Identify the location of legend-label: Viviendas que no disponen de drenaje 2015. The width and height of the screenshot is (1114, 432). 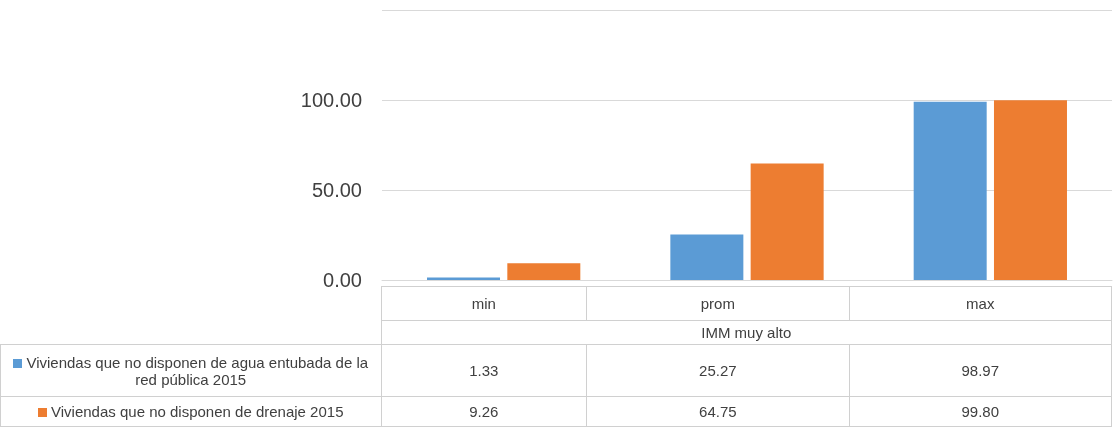
(197, 412).